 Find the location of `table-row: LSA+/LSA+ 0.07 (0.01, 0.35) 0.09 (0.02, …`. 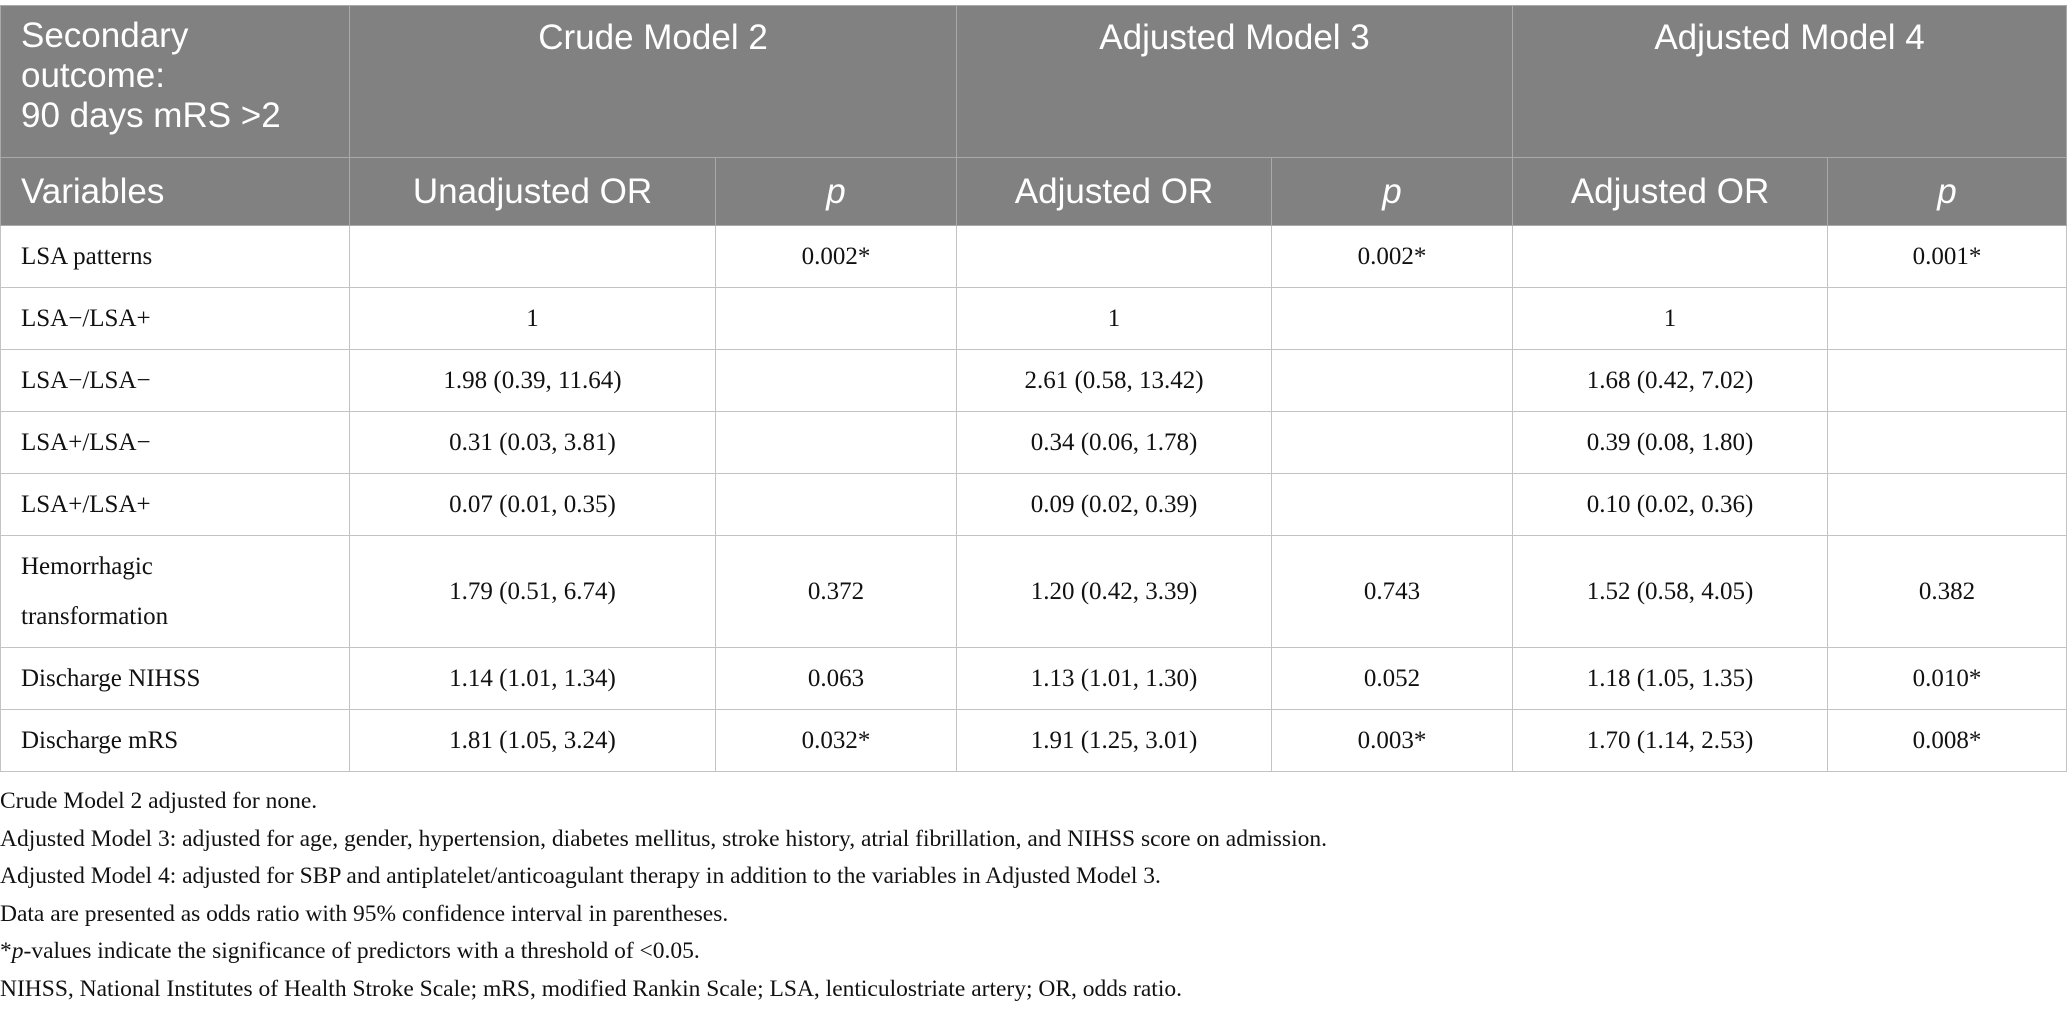

table-row: LSA+/LSA+ 0.07 (0.01, 0.35) 0.09 (0.02, … is located at coordinates (1034, 504).